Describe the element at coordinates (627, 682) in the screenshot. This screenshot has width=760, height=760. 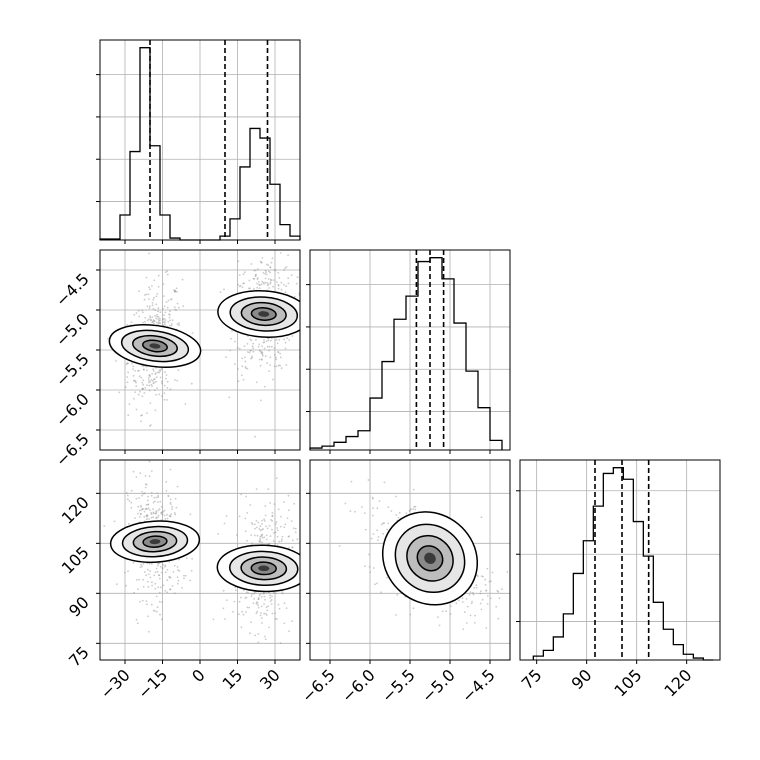
I see `x-tick-label: 105` at that location.